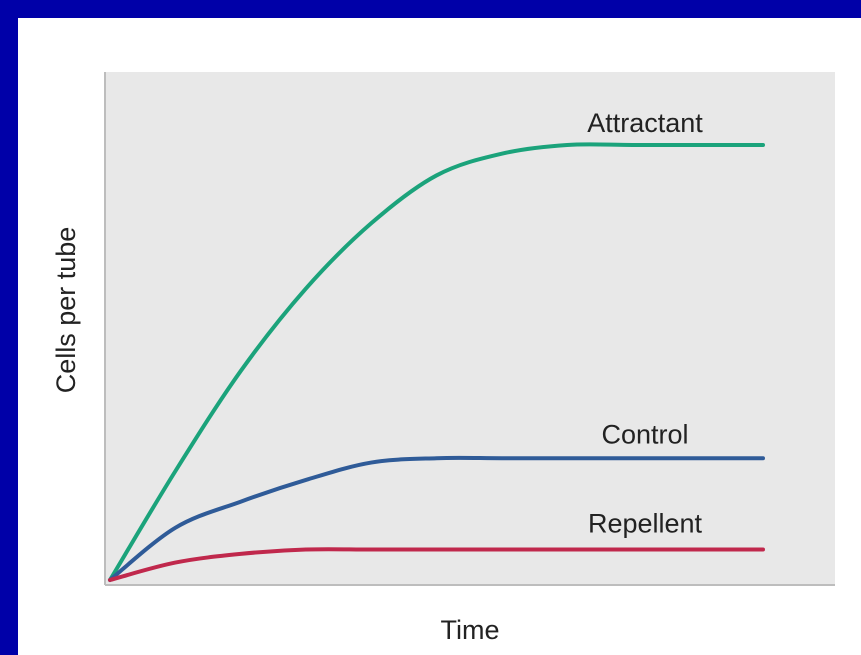 Image resolution: width=861 pixels, height=655 pixels. What do you see at coordinates (645, 524) in the screenshot?
I see `series-label: Repellent` at bounding box center [645, 524].